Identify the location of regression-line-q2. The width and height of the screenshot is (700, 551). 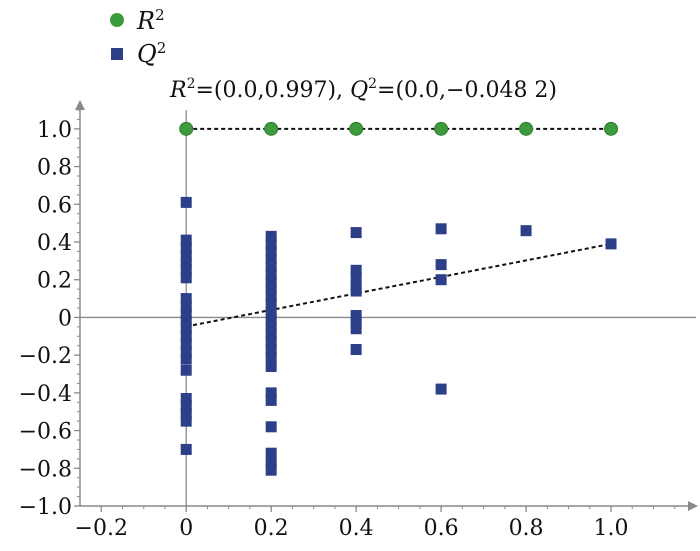
(399, 285).